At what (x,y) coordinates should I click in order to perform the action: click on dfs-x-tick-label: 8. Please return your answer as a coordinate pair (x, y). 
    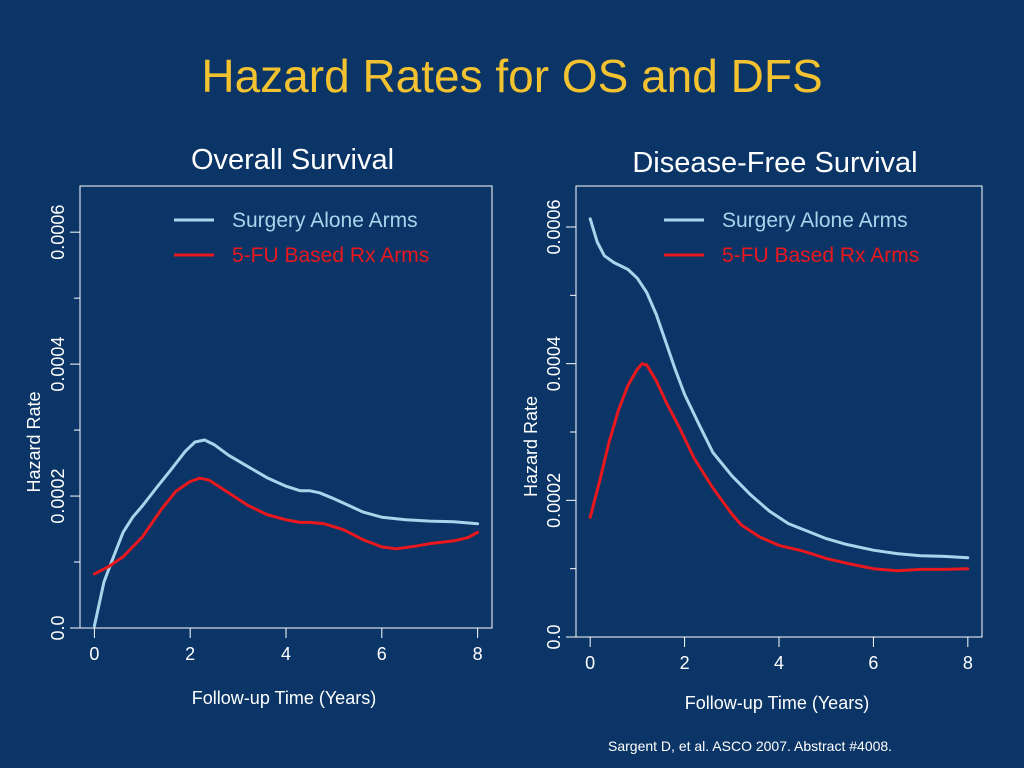
    Looking at the image, I should click on (968, 663).